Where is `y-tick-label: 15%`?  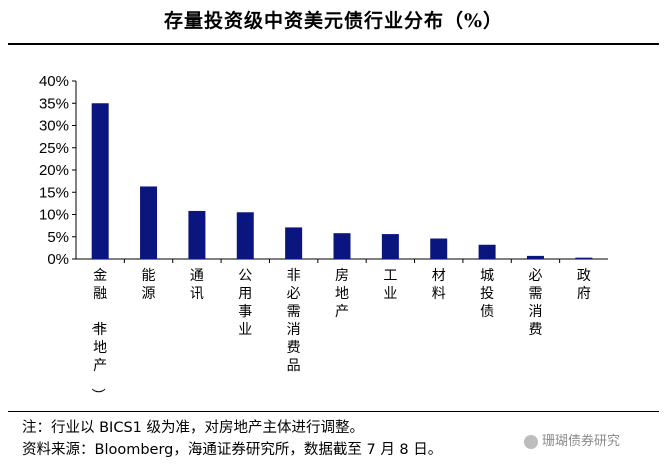
y-tick-label: 15% is located at coordinates (54, 192).